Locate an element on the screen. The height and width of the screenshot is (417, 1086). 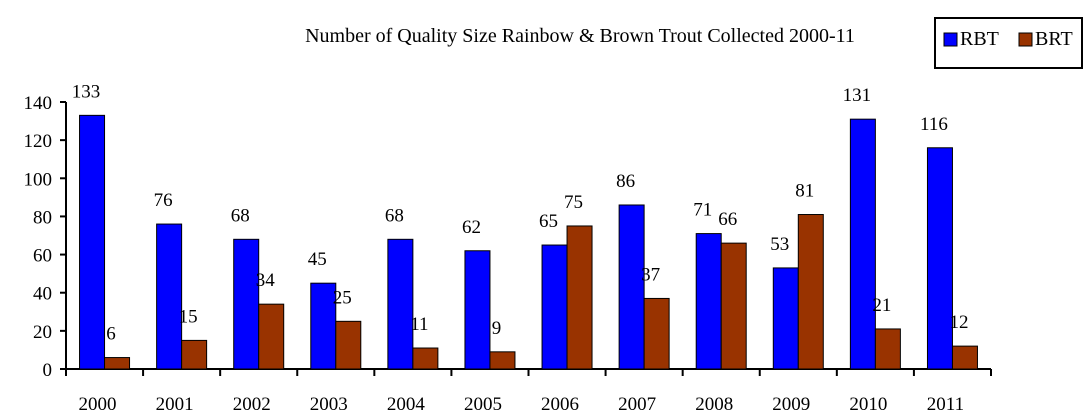
data-label-brt: 11 is located at coordinates (419, 324).